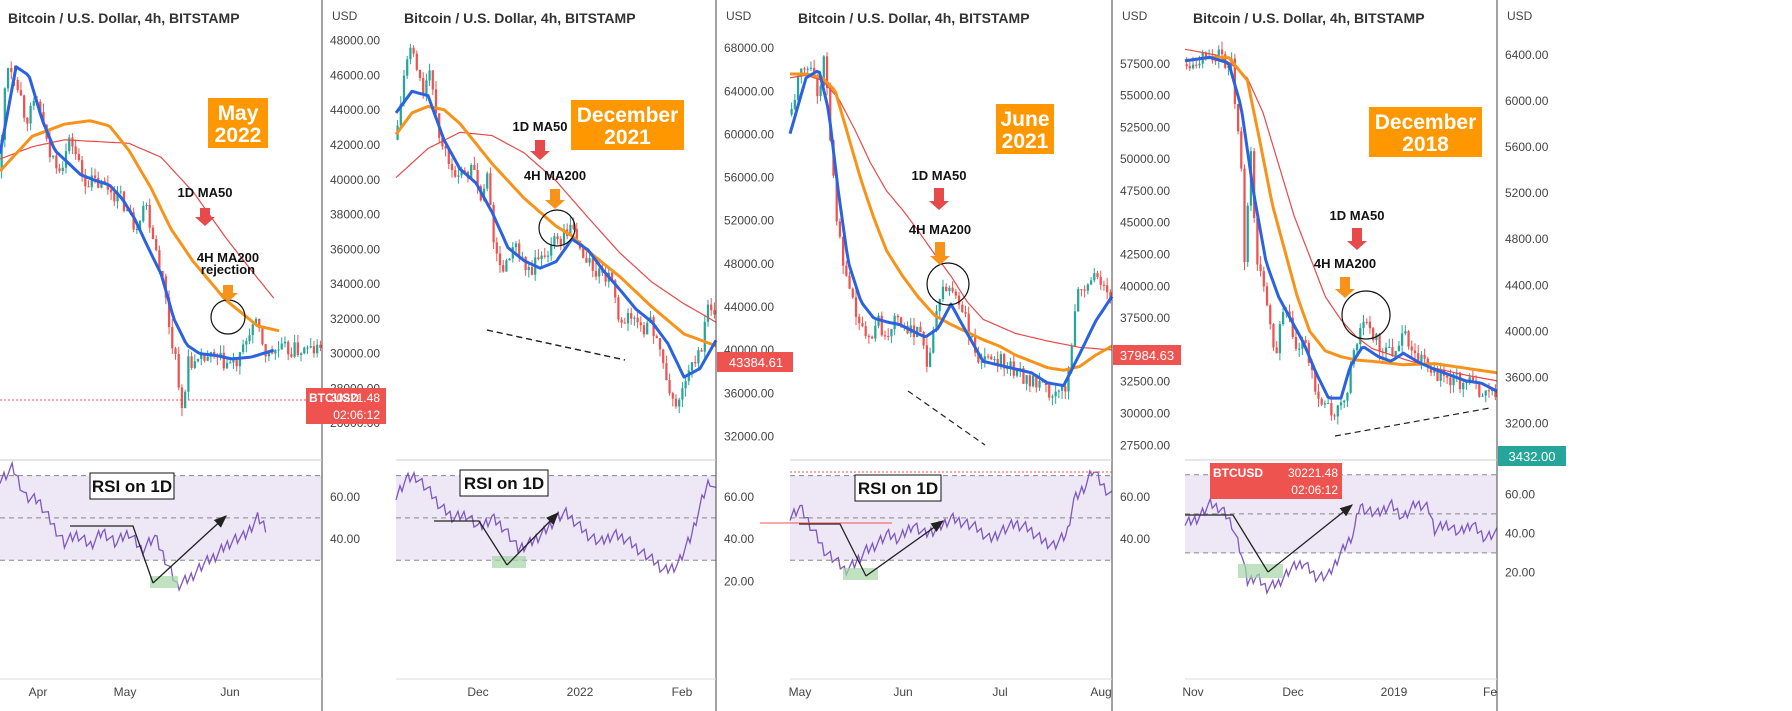  What do you see at coordinates (125, 692) in the screenshot?
I see `x-tick-label: May` at bounding box center [125, 692].